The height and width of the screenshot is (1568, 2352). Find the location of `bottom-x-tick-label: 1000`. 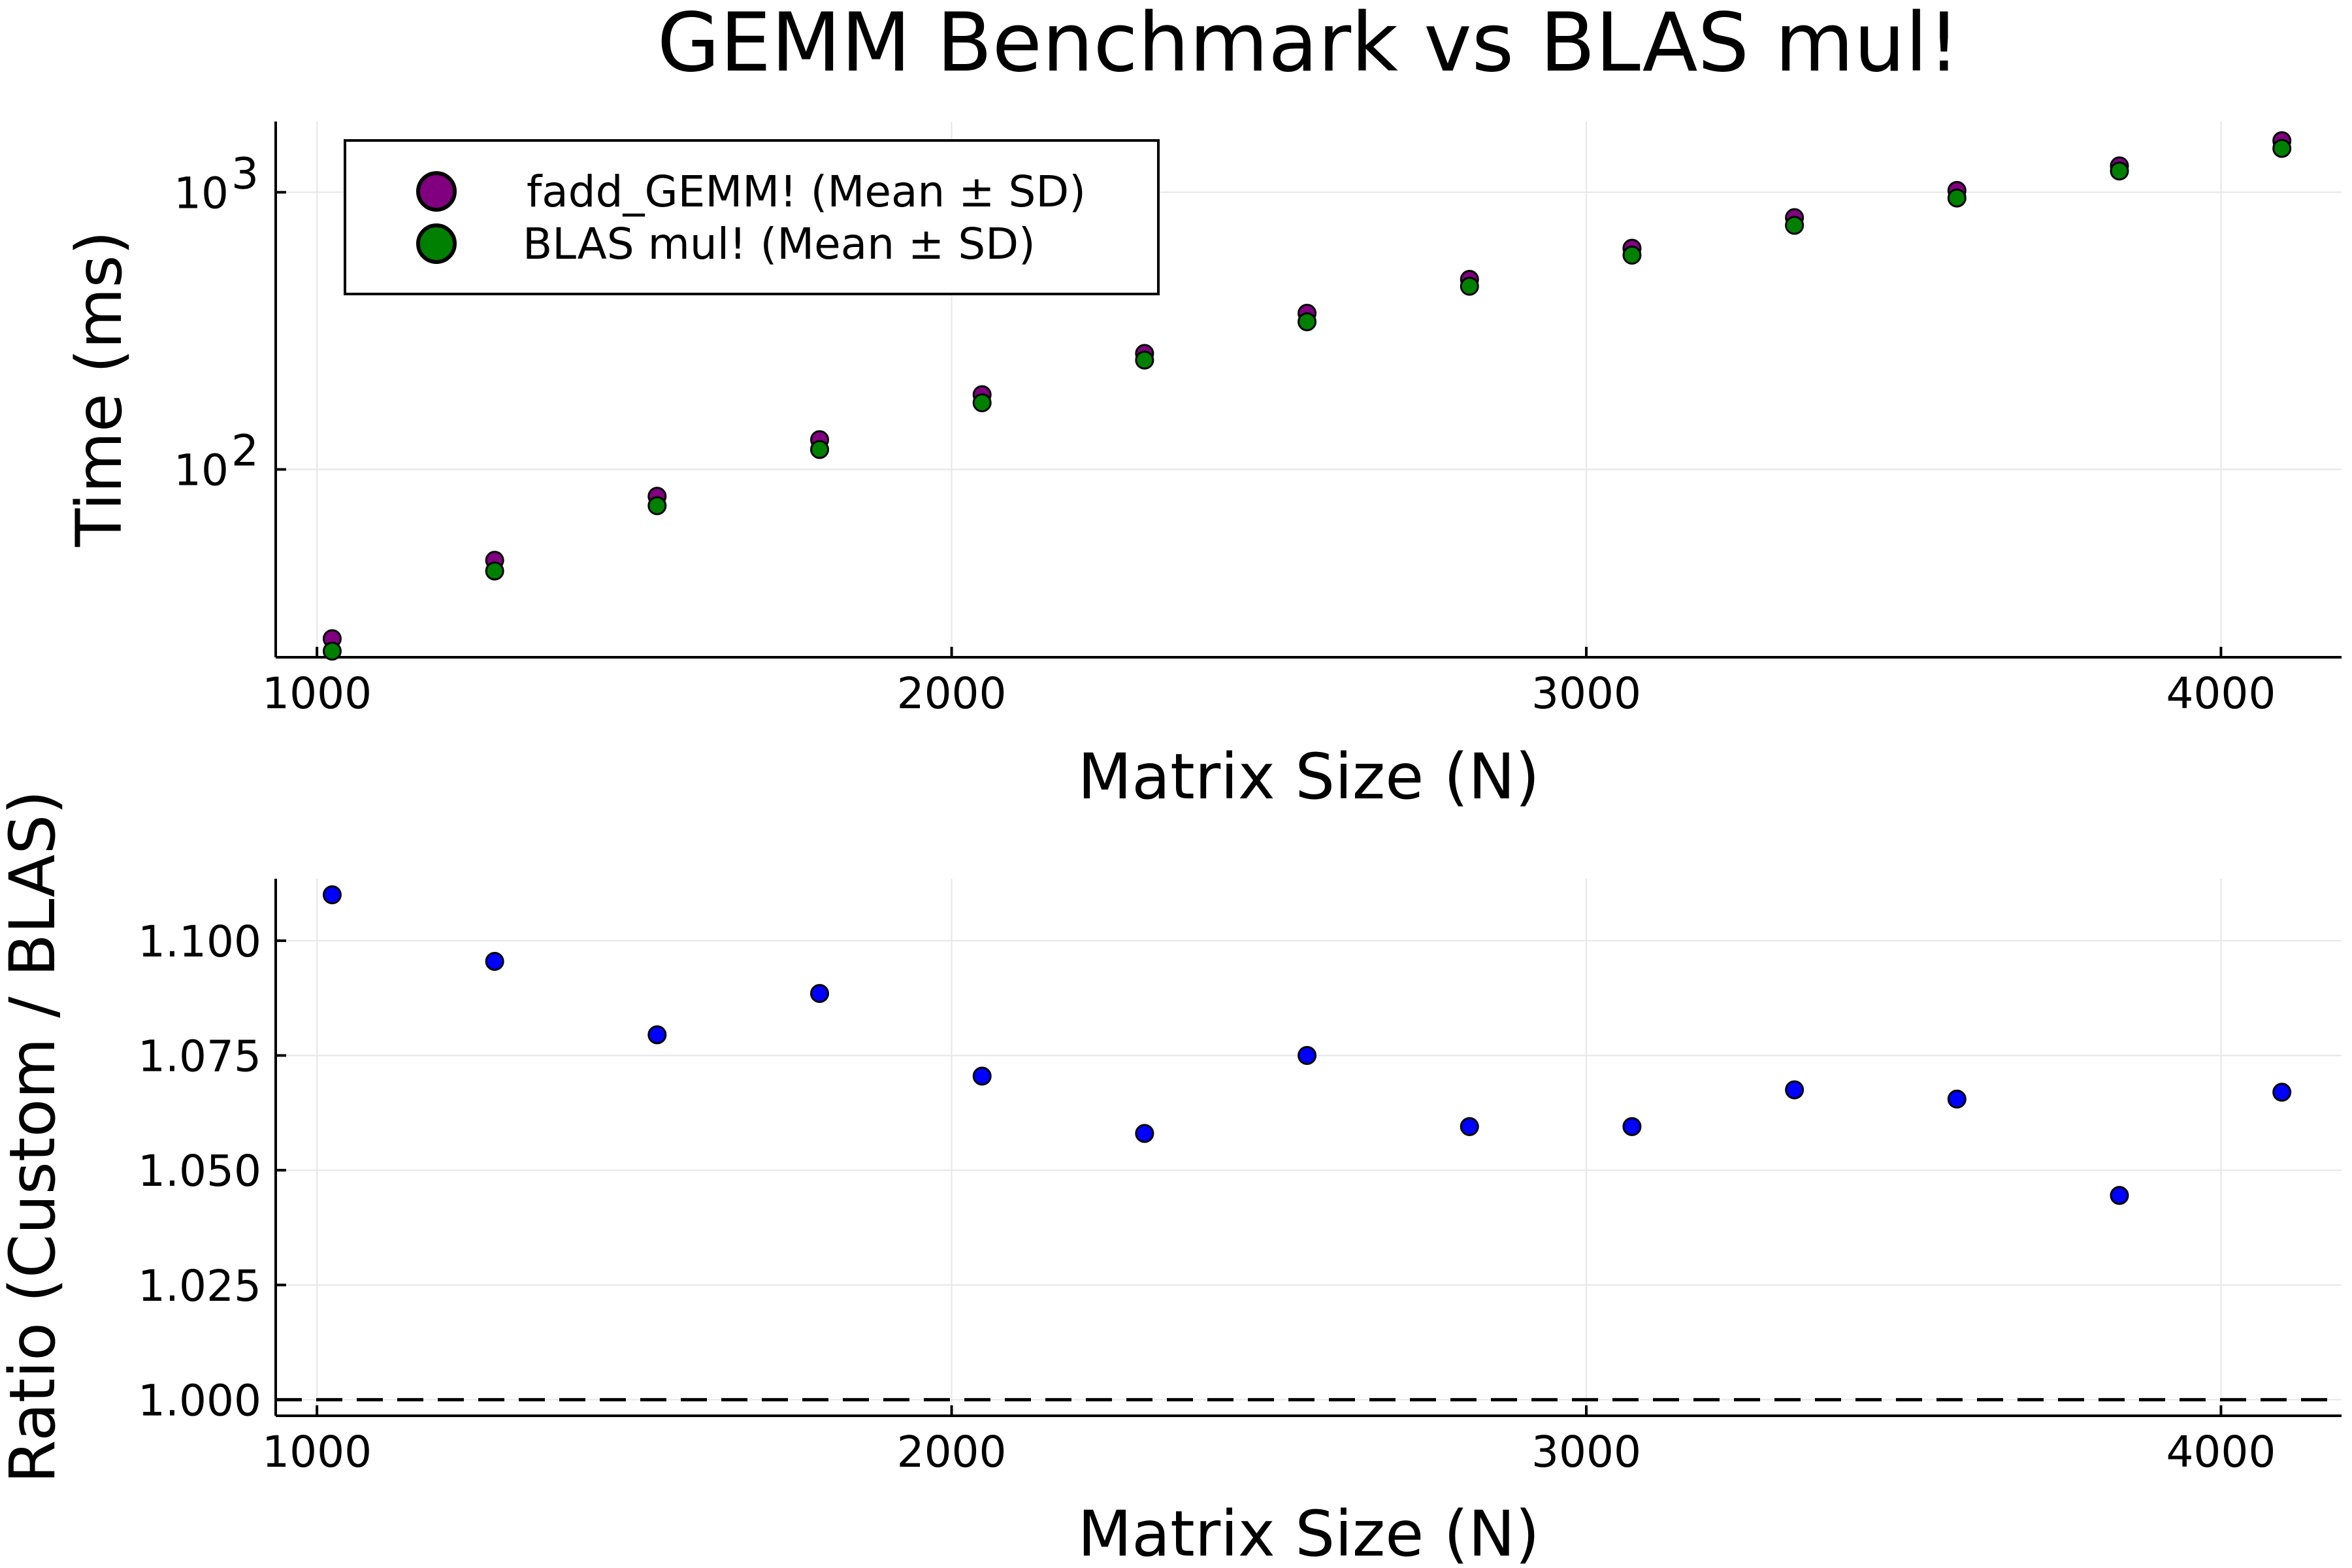

bottom-x-tick-label: 1000 is located at coordinates (317, 1452).